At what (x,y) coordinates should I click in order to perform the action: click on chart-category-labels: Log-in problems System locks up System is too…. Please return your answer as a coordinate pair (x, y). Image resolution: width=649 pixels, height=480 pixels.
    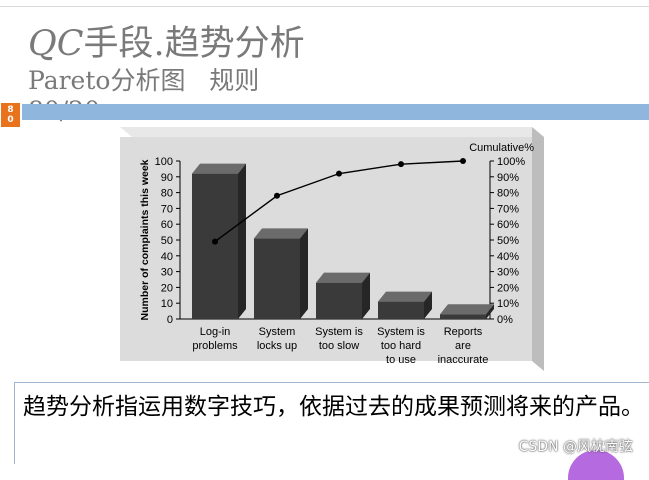
    Looking at the image, I should click on (340, 346).